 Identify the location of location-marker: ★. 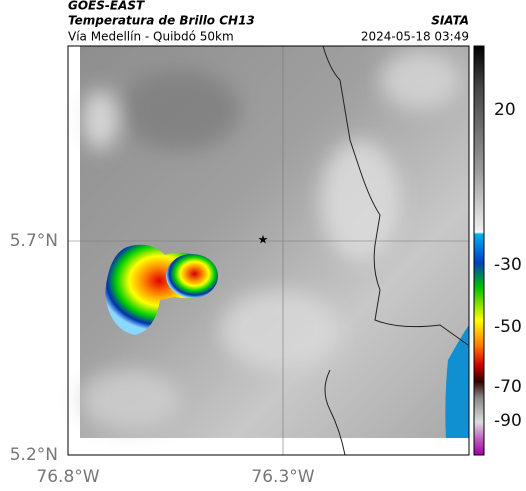
(263, 240).